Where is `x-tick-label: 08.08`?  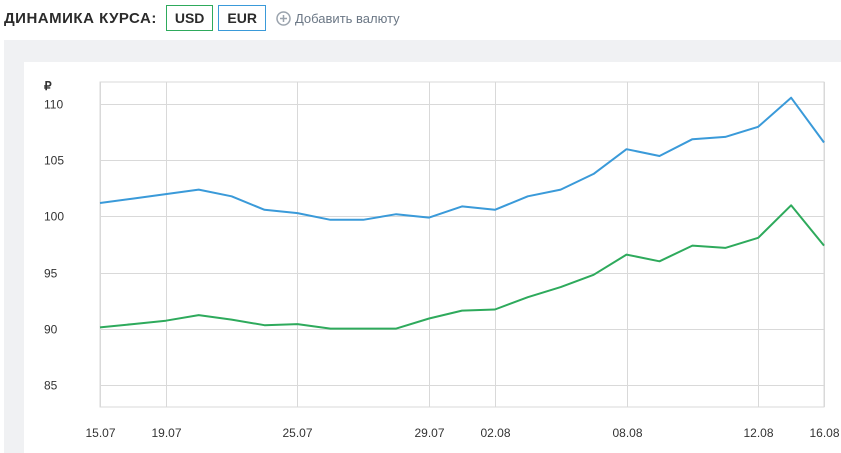 x-tick-label: 08.08 is located at coordinates (627, 433).